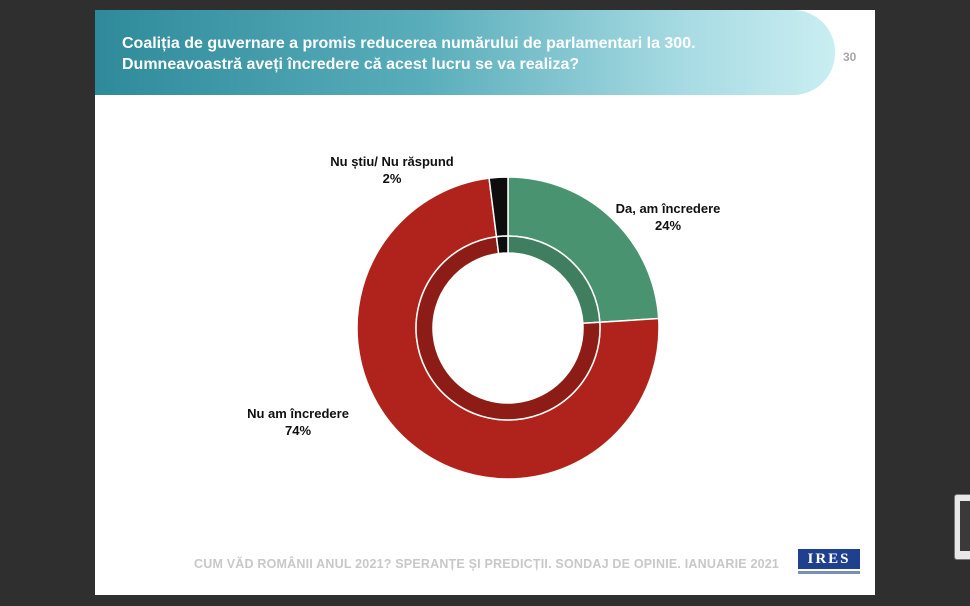  Describe the element at coordinates (502, 245) in the screenshot. I see `slice-nu-stiu-inner-ring` at that location.